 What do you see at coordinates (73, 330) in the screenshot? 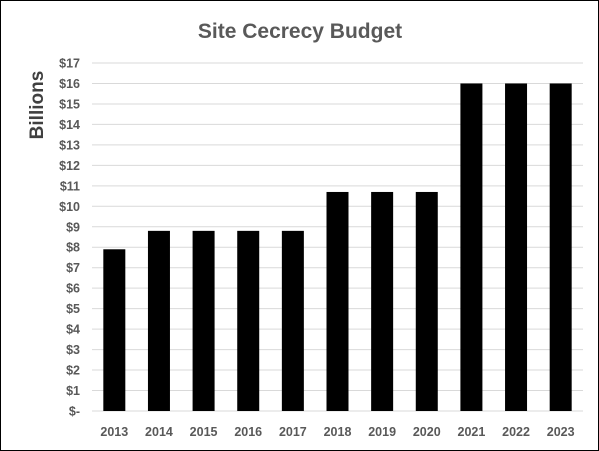
I see `y-tick-label: $4` at bounding box center [73, 330].